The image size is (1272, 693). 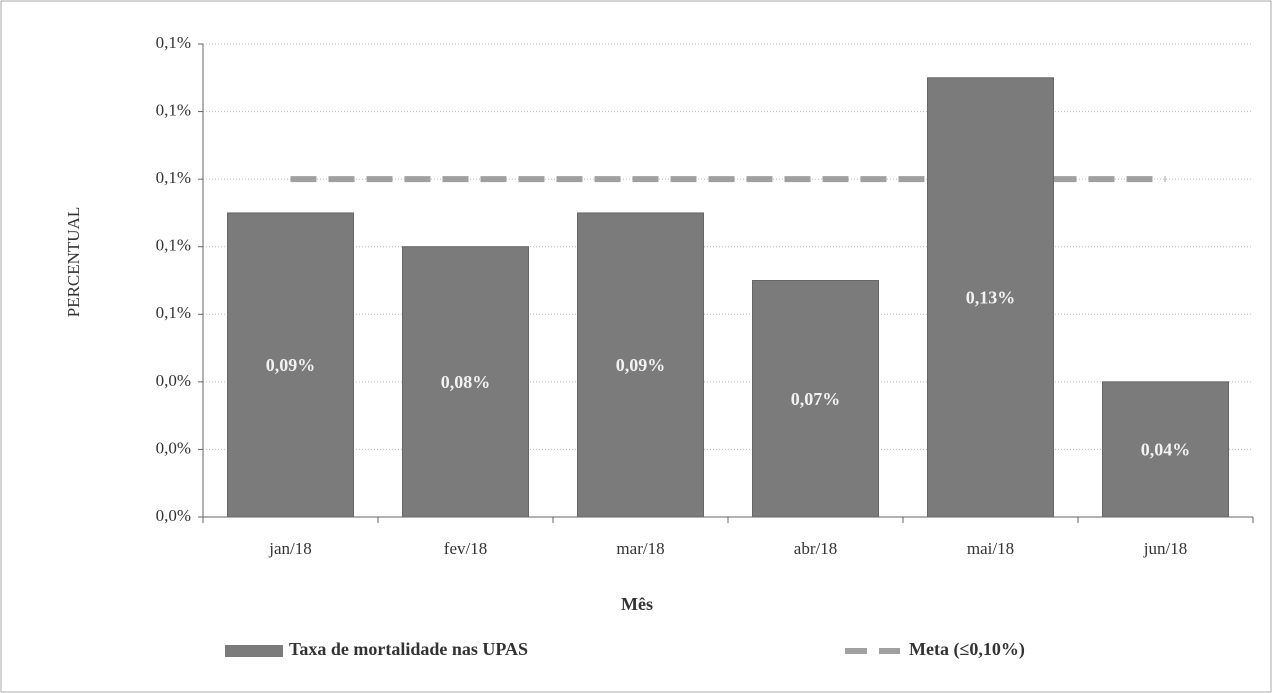 I want to click on data-label: 0,07%, so click(x=816, y=399).